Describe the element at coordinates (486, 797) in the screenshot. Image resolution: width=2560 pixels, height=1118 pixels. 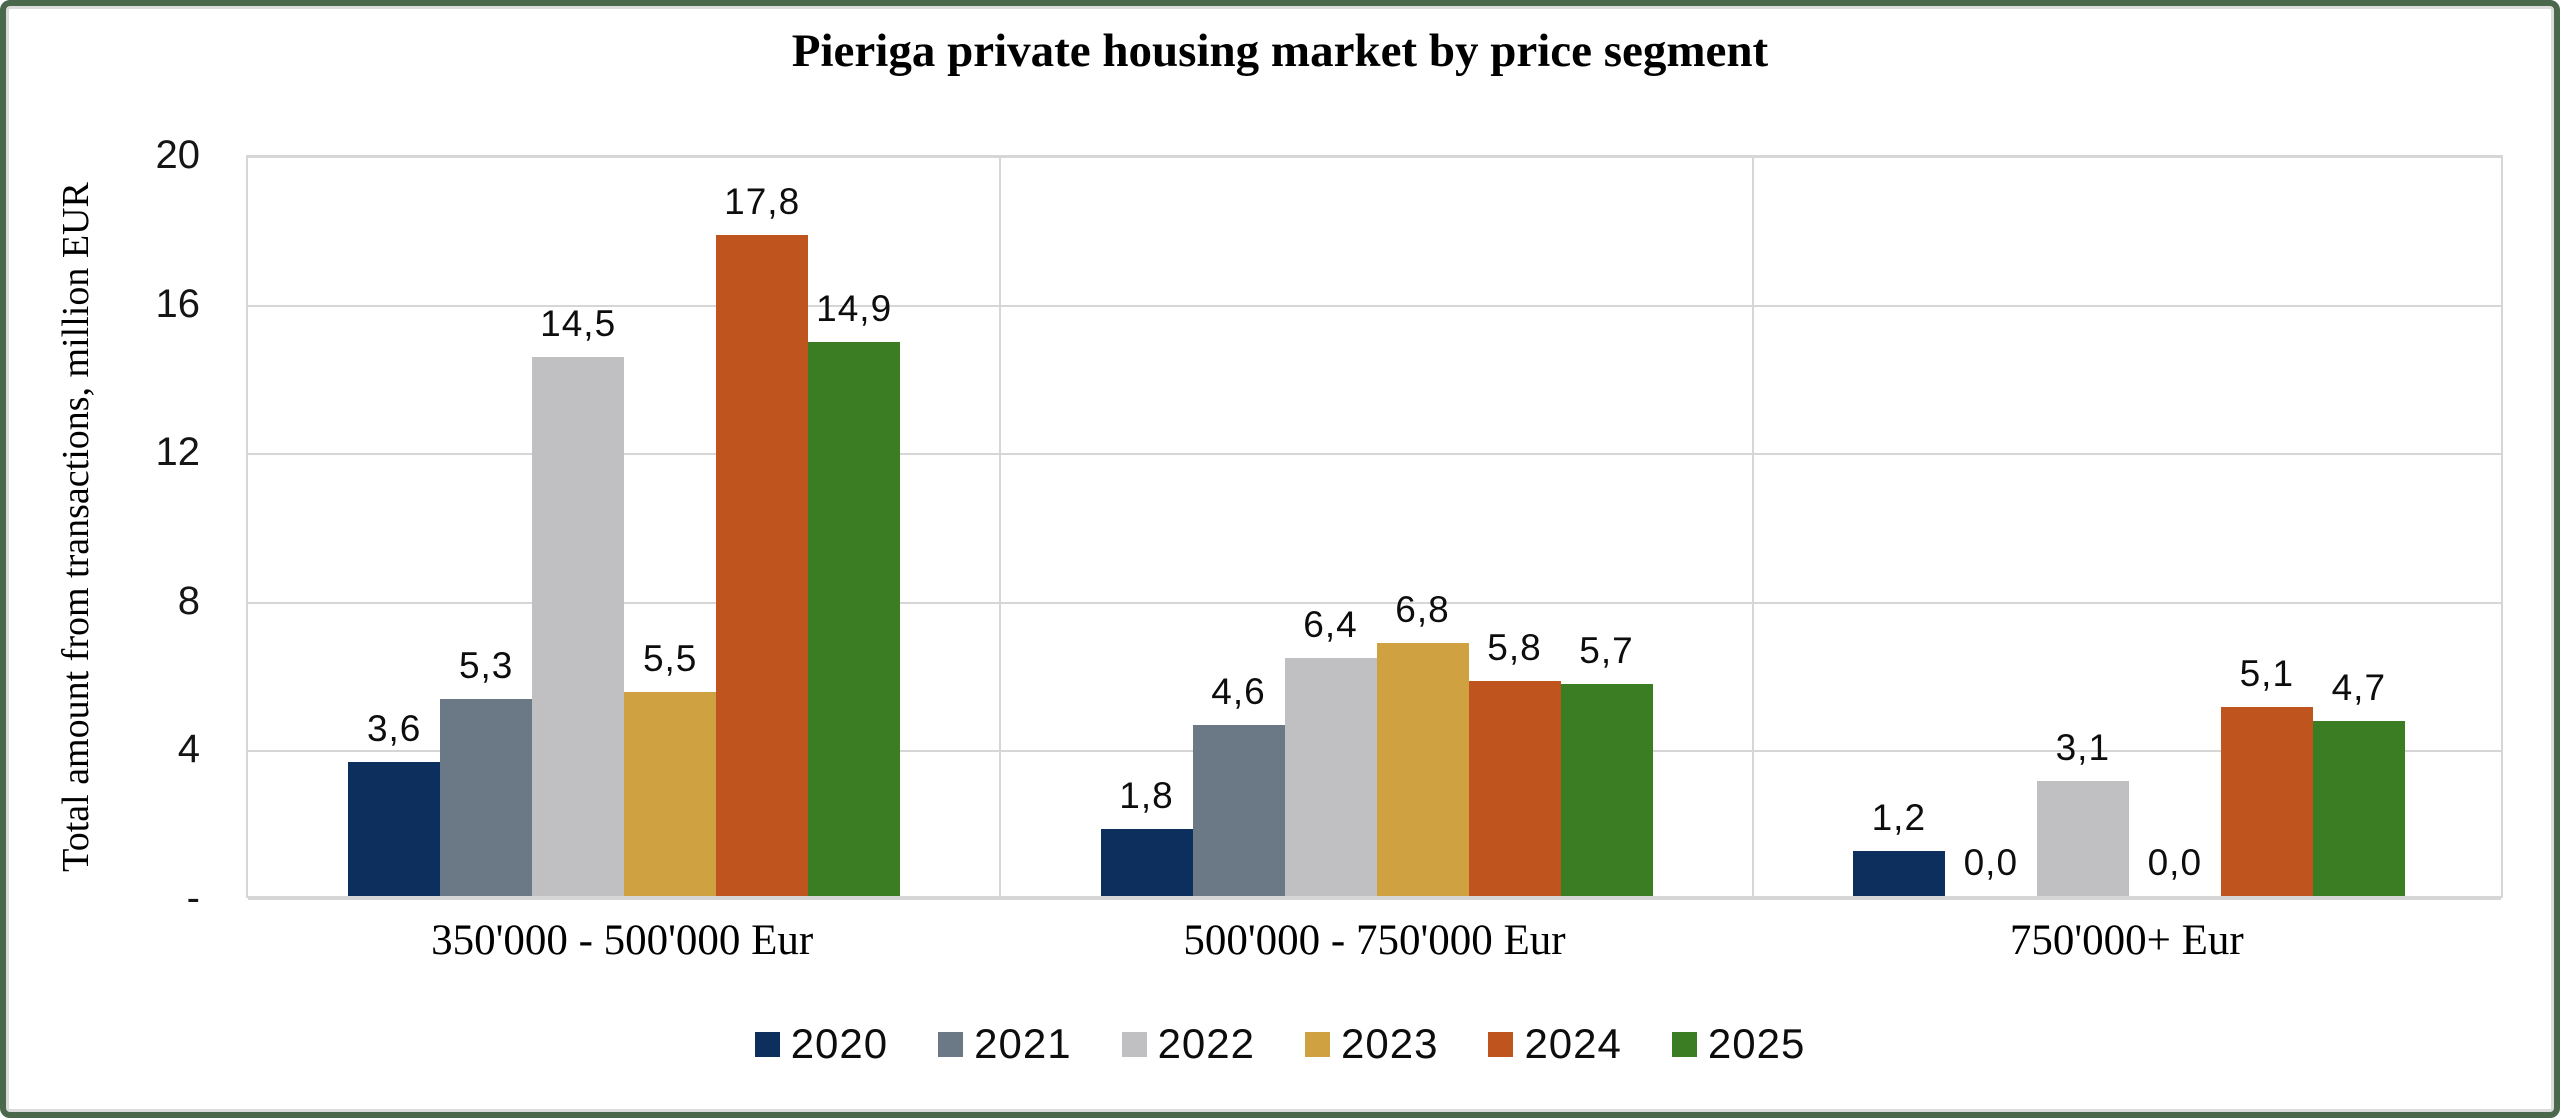
I see `bar-2021-cat1` at that location.